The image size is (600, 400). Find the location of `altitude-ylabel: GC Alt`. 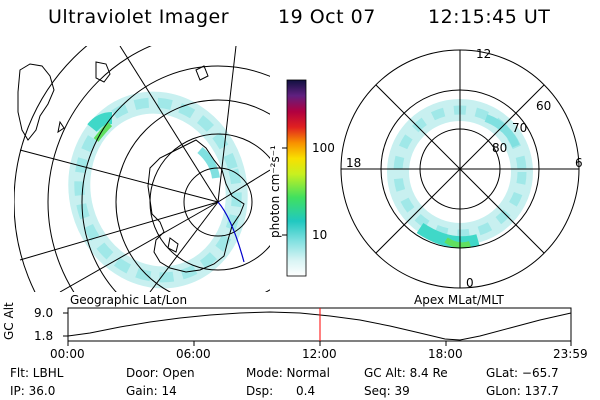

altitude-ylabel: GC Alt is located at coordinates (9, 321).